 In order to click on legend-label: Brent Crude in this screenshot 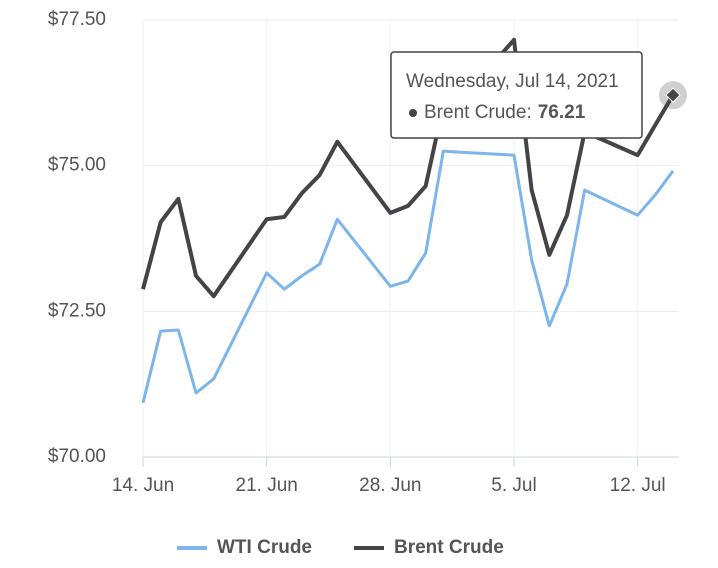, I will do `click(449, 547)`.